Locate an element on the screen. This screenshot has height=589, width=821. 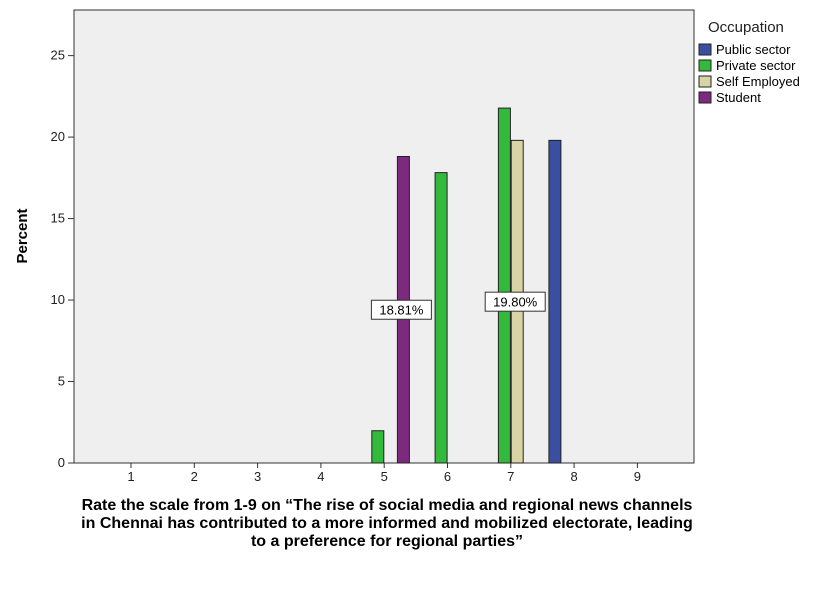
y-tick-label: 0 is located at coordinates (61, 462).